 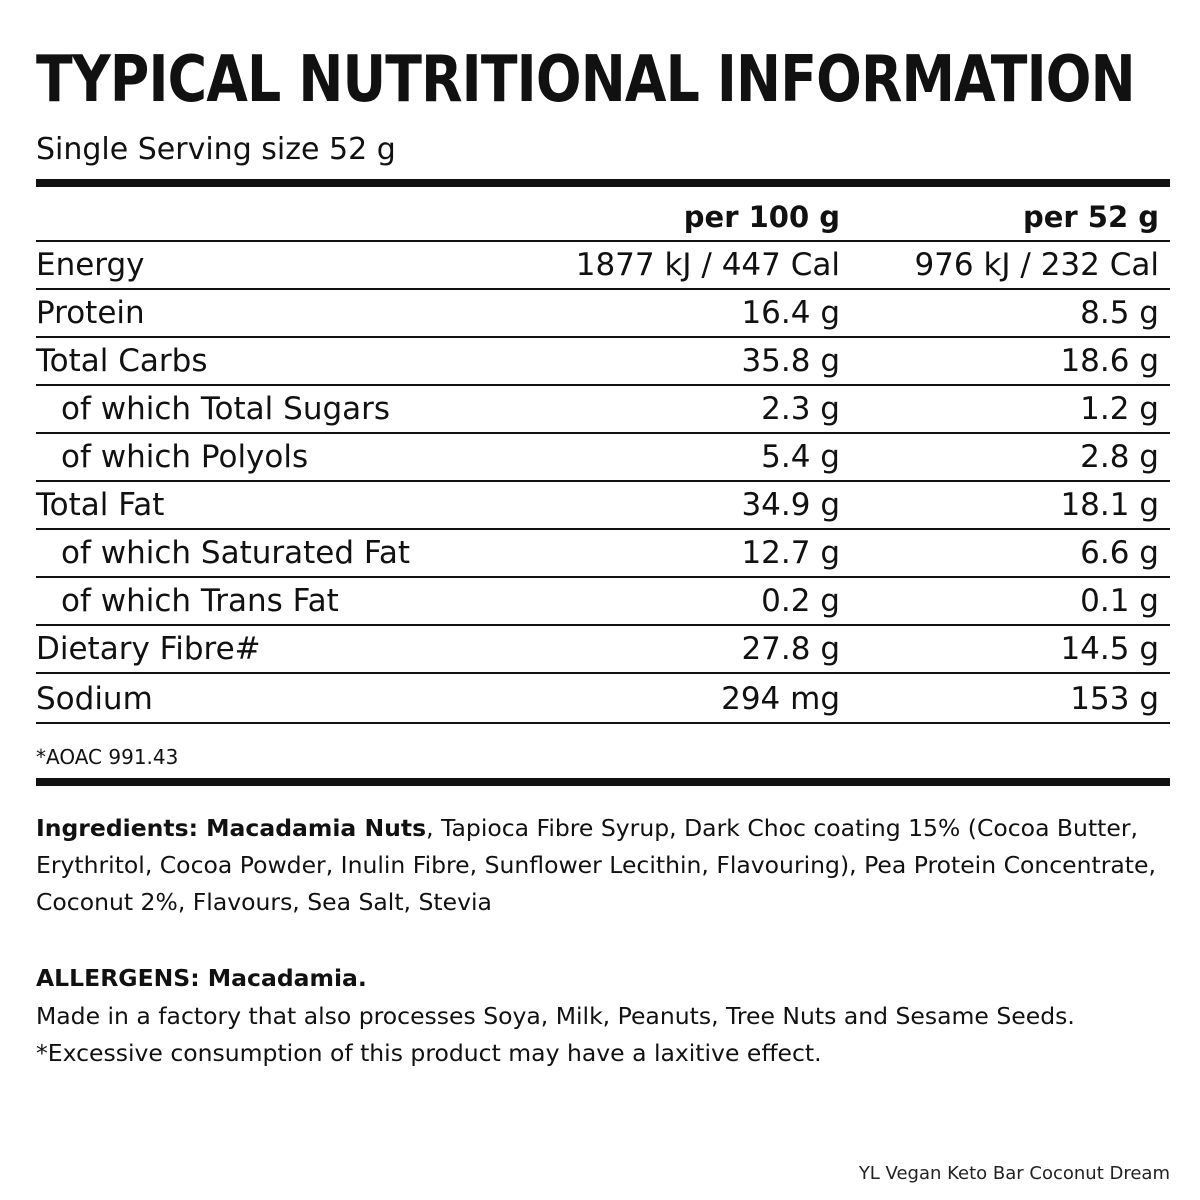 What do you see at coordinates (603, 602) in the screenshot?
I see `table-row-trans-fat: of which Trans Fat 0.2 g 0.1 g` at bounding box center [603, 602].